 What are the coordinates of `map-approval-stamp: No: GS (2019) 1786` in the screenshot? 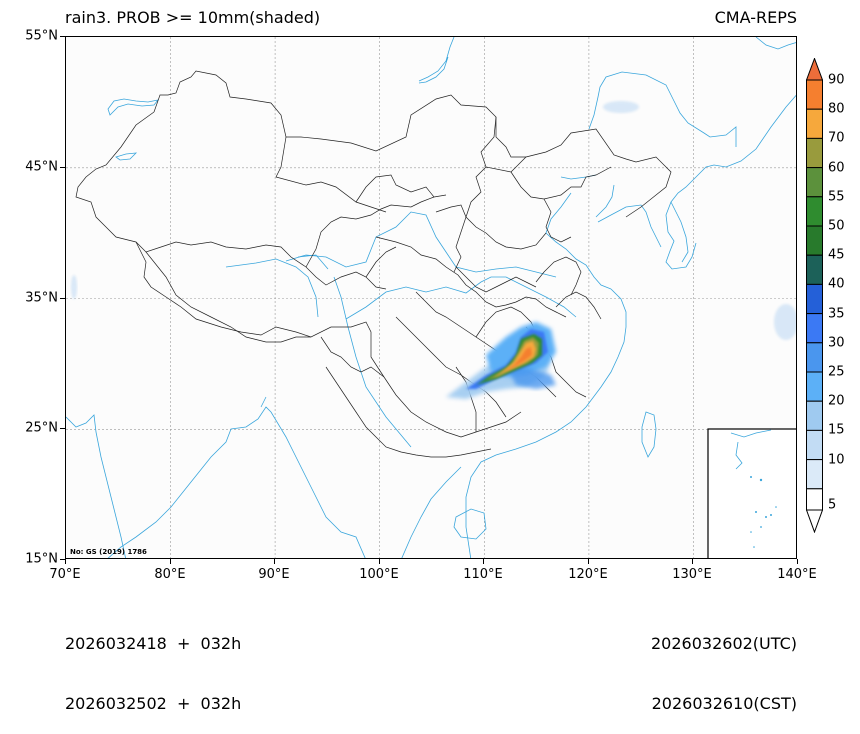 It's located at (108, 552).